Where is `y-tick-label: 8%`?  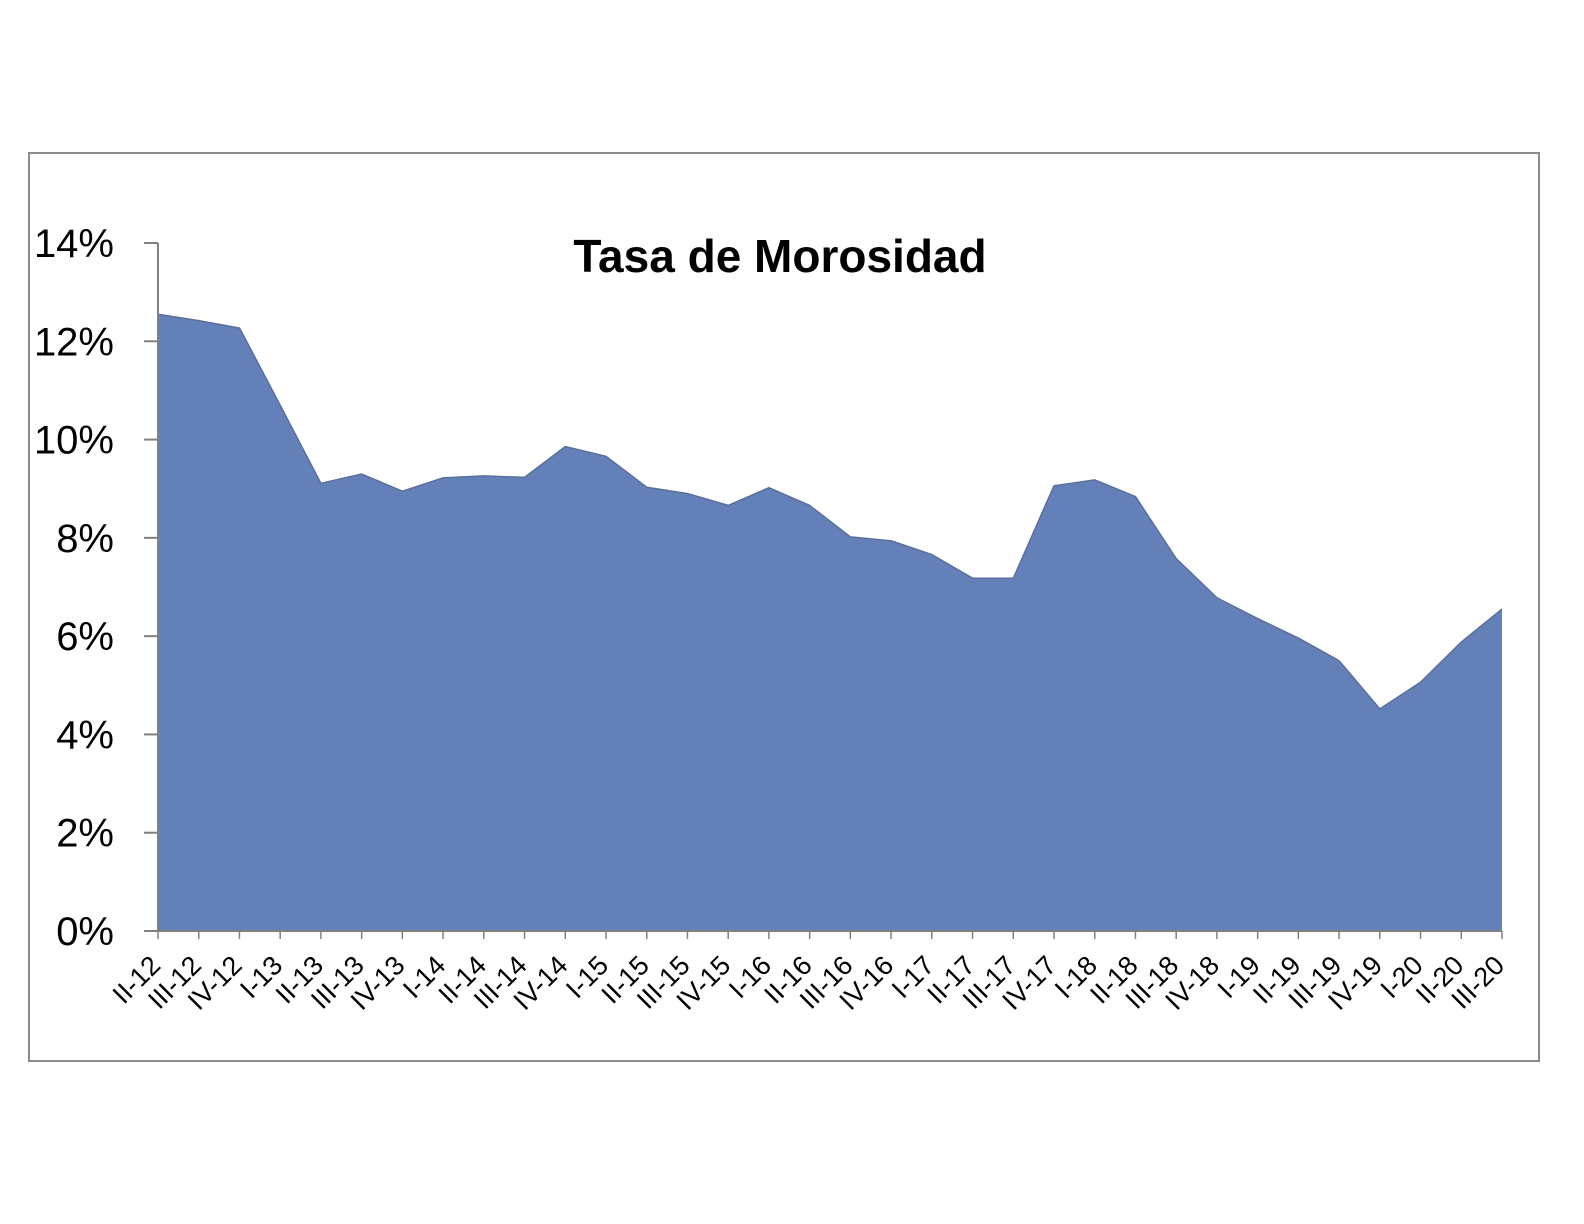 y-tick-label: 8% is located at coordinates (85, 539).